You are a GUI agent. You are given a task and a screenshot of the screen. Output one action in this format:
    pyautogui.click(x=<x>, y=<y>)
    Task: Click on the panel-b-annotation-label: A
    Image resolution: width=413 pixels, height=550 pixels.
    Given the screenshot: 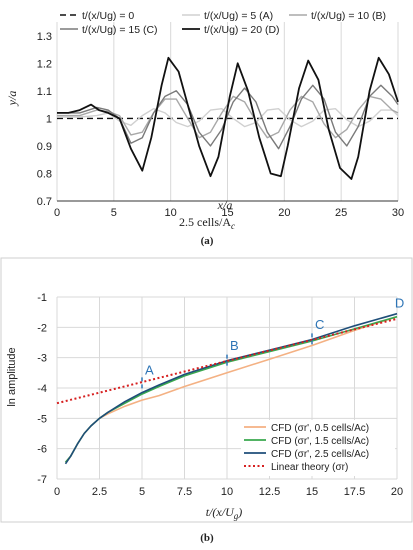 What is the action you would take?
    pyautogui.click(x=149, y=369)
    